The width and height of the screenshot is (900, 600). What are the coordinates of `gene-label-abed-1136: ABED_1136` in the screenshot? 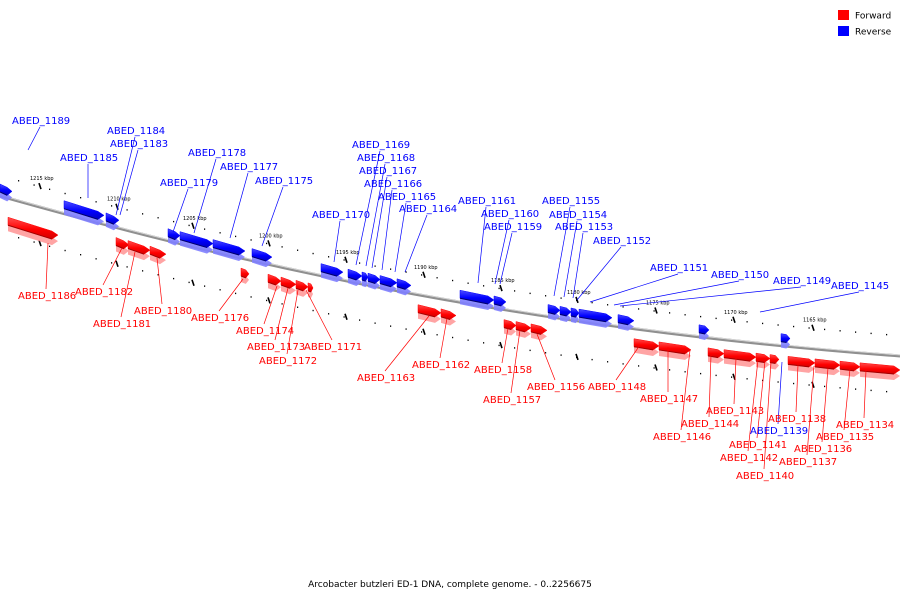 It's located at (823, 449).